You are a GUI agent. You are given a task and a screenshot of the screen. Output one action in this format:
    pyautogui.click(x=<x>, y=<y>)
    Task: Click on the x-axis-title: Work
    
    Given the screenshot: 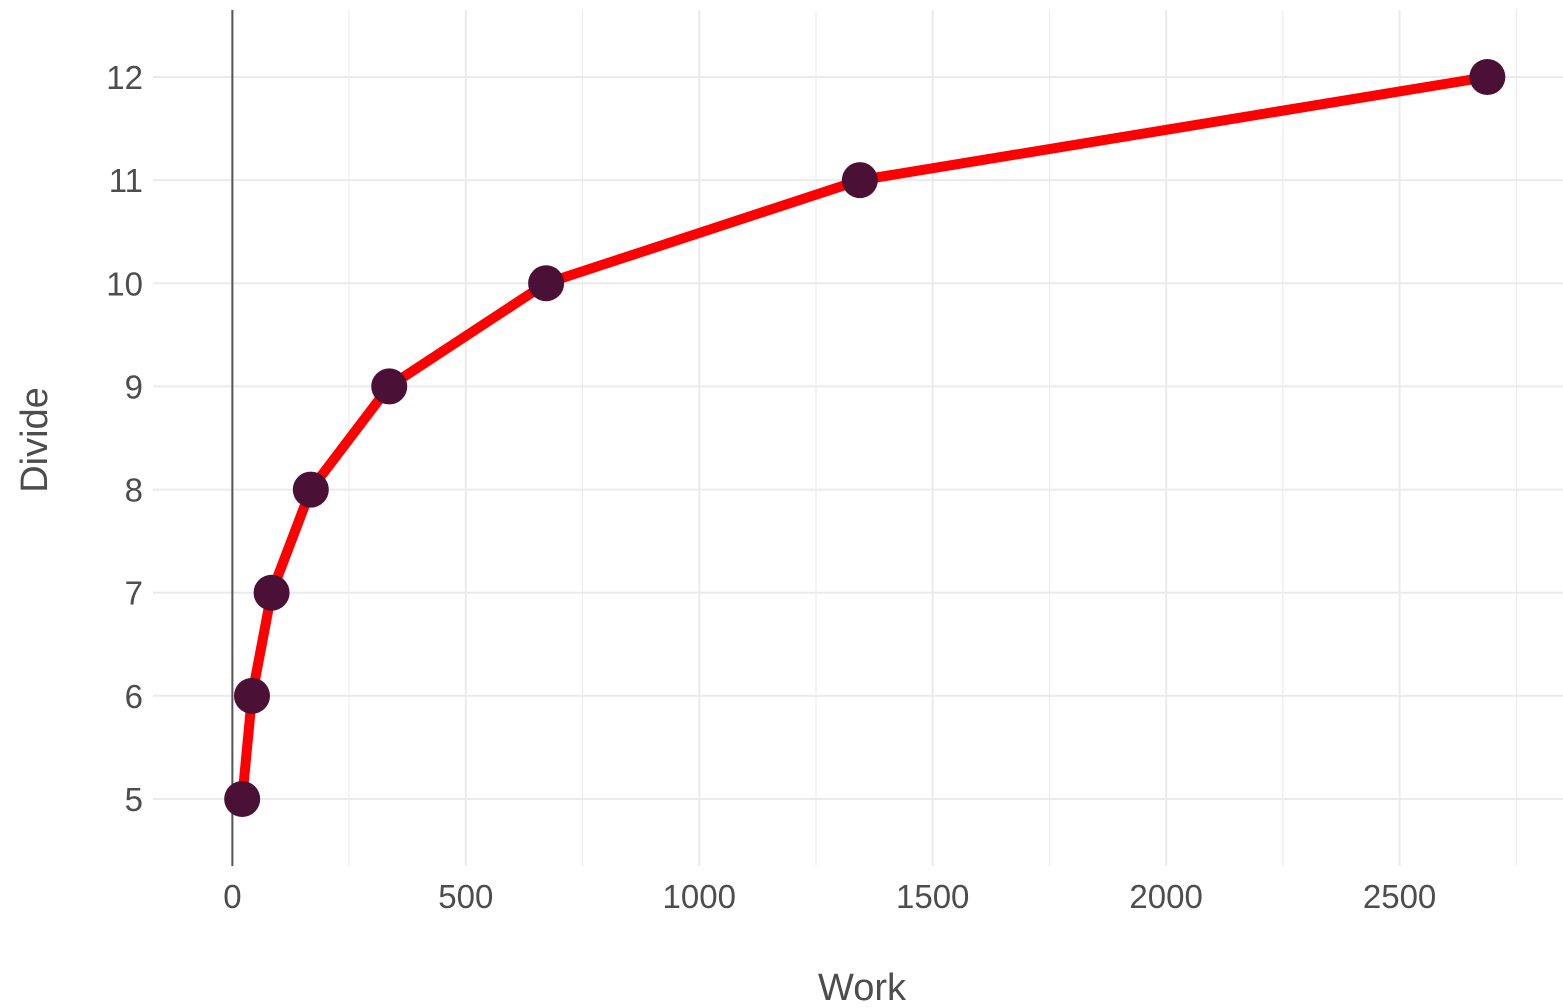 What is the action you would take?
    pyautogui.click(x=862, y=987)
    